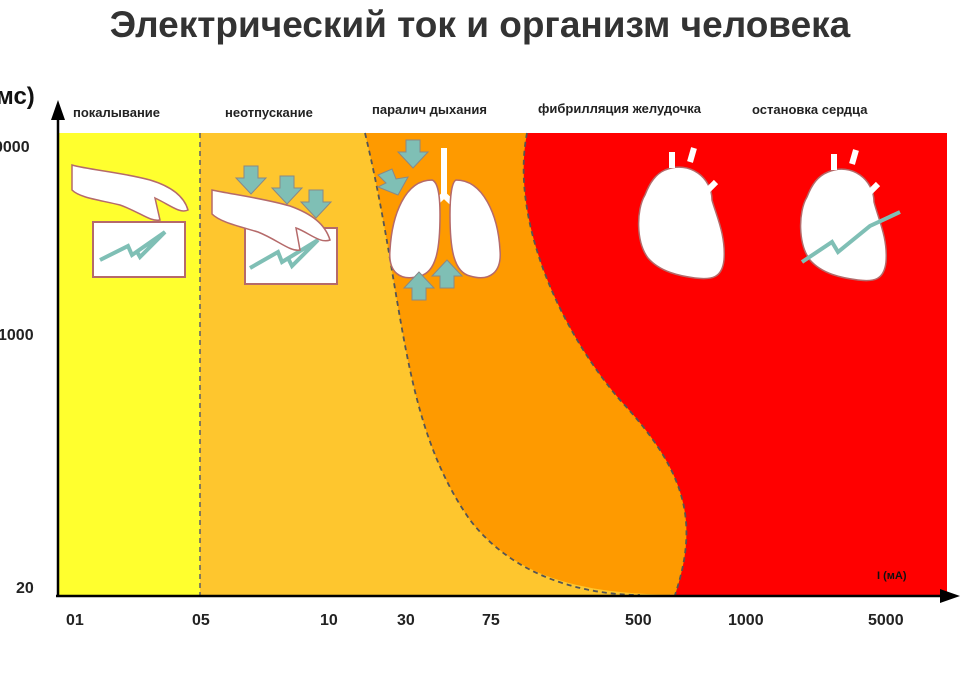  Describe the element at coordinates (605, 364) in the screenshot. I see `boundary-fibrillation` at that location.